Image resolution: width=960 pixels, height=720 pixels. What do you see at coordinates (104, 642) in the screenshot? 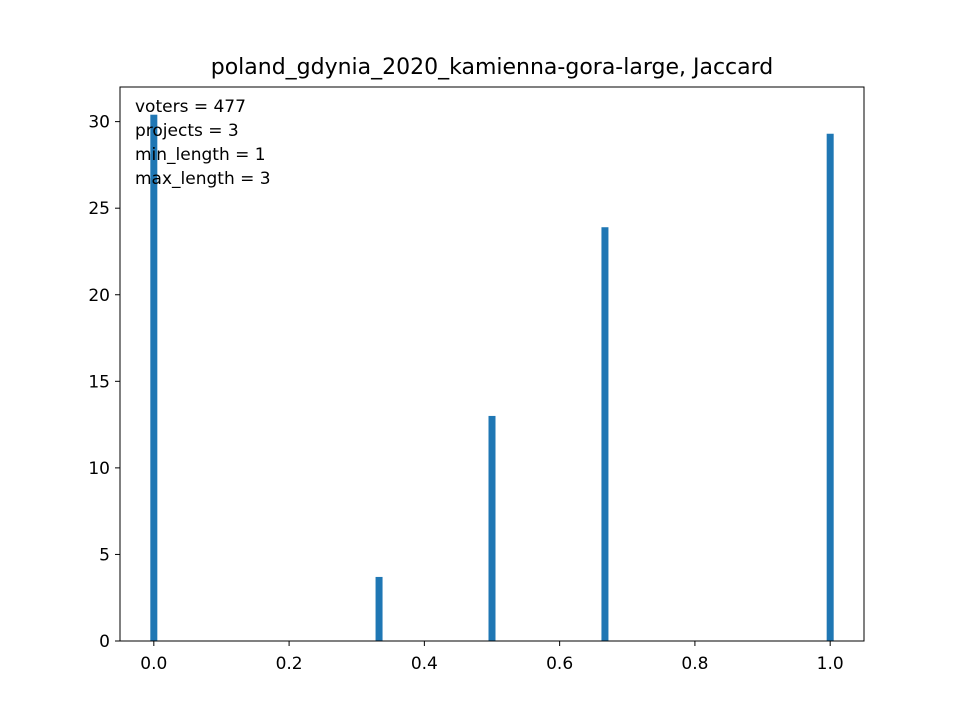
I see `y-tick-label: 0` at bounding box center [104, 642].